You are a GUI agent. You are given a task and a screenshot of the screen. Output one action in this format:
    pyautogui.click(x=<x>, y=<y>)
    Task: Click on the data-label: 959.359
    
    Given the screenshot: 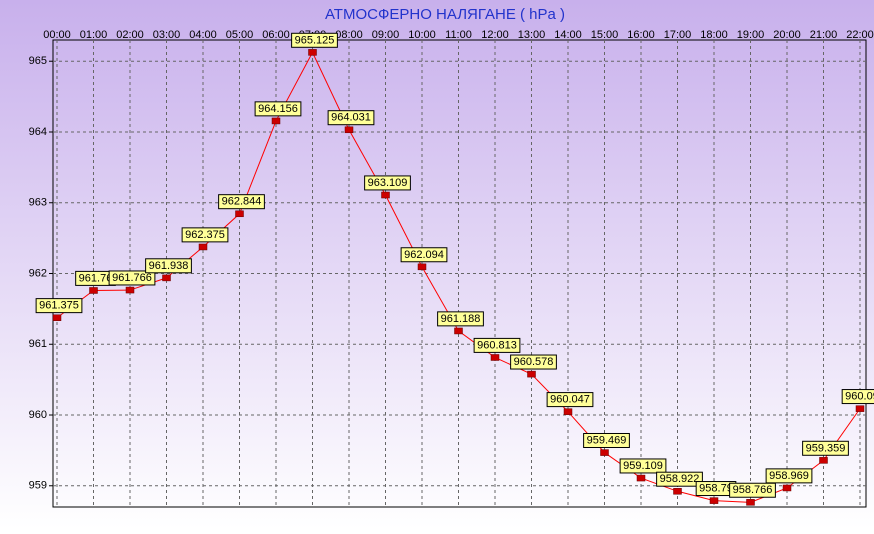 What is the action you would take?
    pyautogui.click(x=825, y=448)
    